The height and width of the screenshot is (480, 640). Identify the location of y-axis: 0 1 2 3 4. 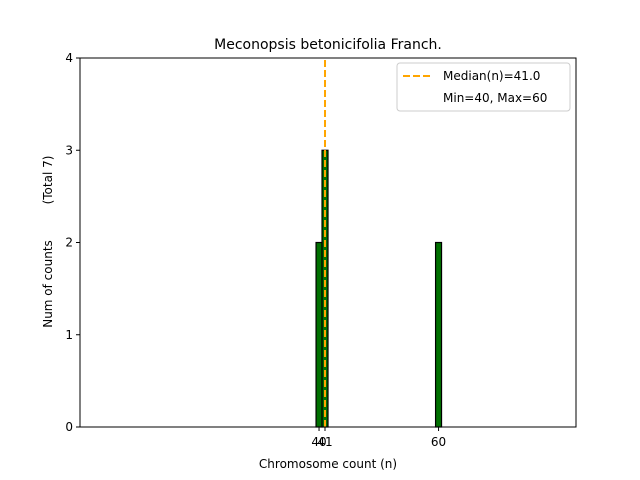
(72, 242).